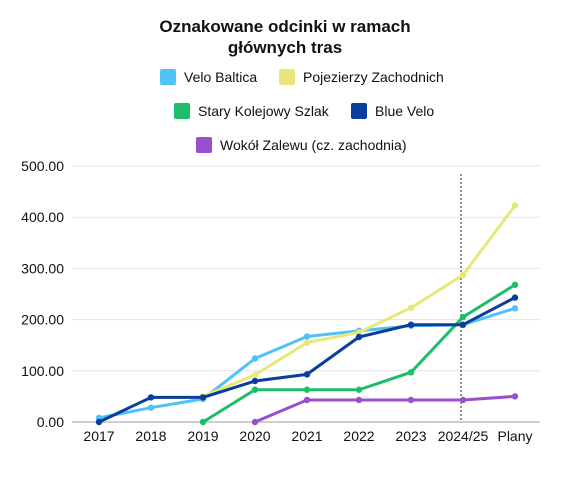  I want to click on legend-item-velo-baltica: Velo Baltica, so click(208, 77).